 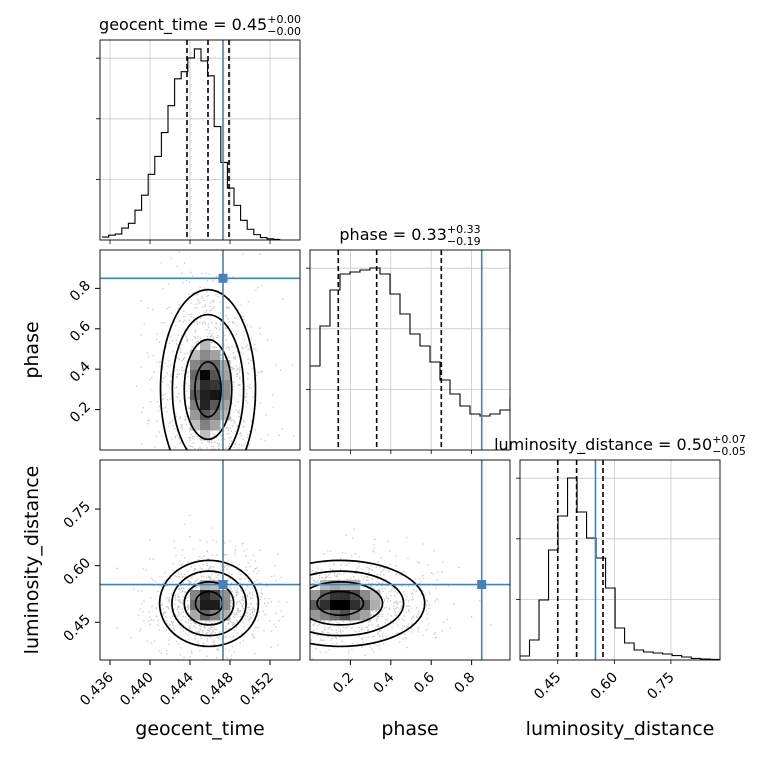 I want to click on x-tick-label: 0.436, so click(x=97, y=689).